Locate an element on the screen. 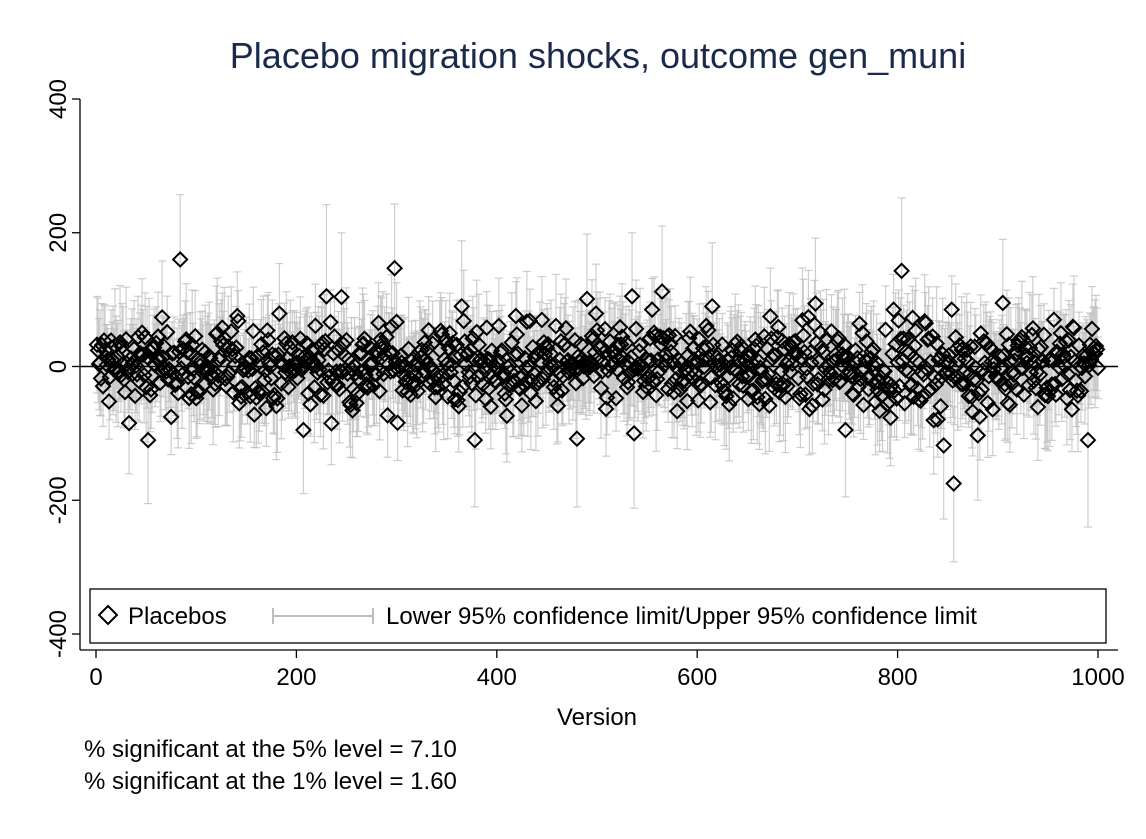 This screenshot has width=1146, height=839. x-tick-label: 200 is located at coordinates (296, 677).